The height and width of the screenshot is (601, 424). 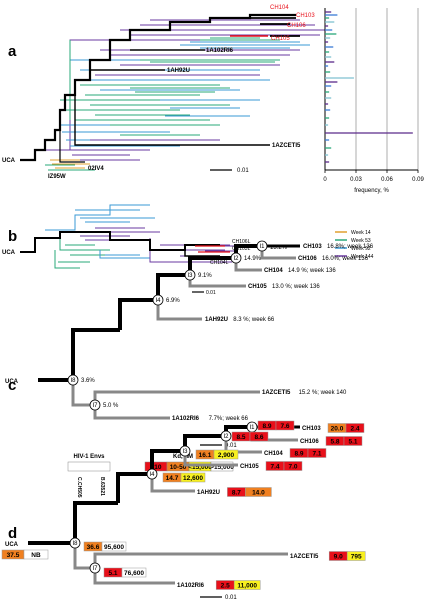 I want to click on panel-c-tip-info: 16.8%; week 136, so click(x=350, y=247).